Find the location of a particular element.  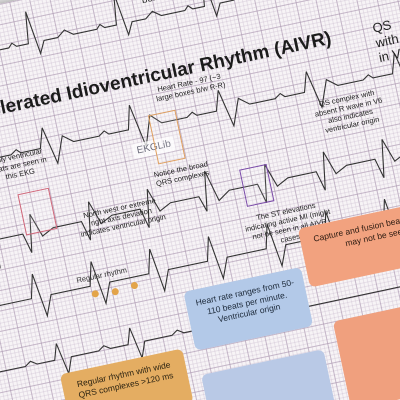

card-blue-lower is located at coordinates (270, 374).